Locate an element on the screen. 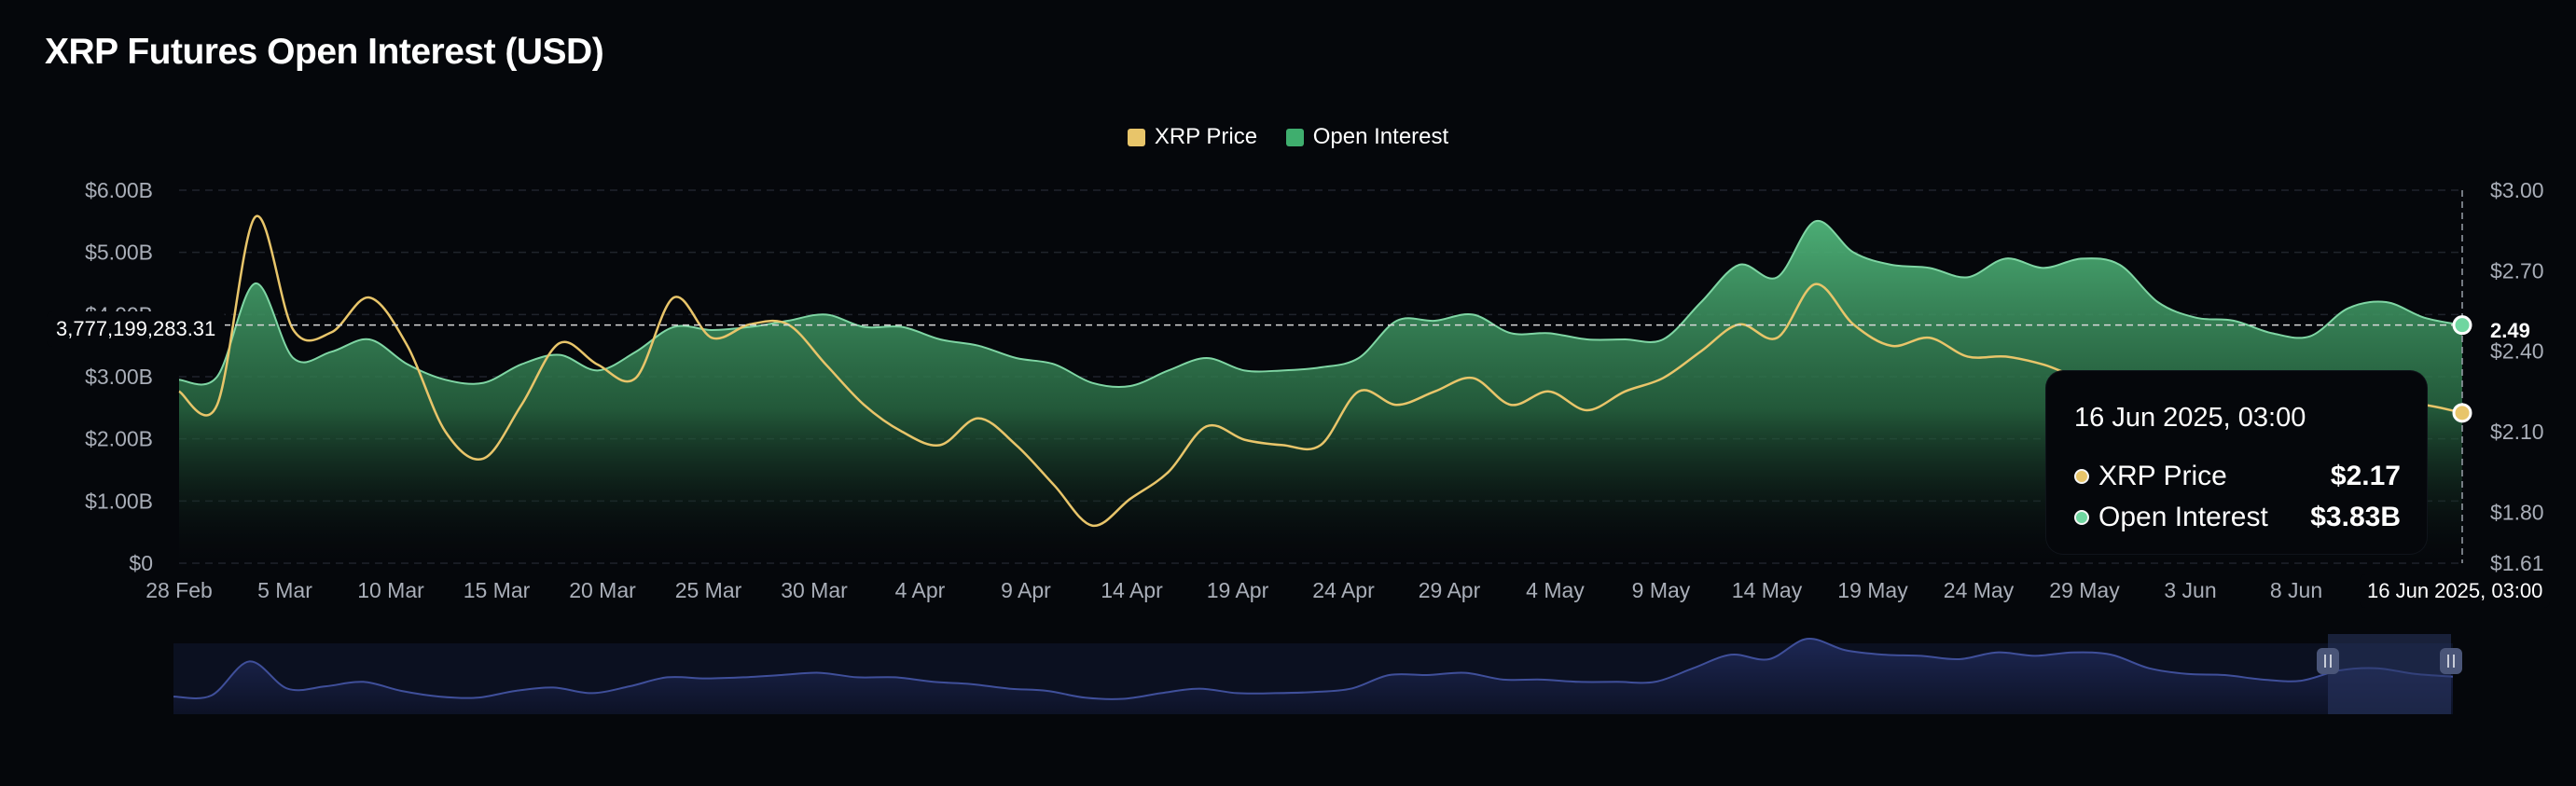 Image resolution: width=2576 pixels, height=786 pixels. tooltip-title: 16 Jun 2025, 03:00 is located at coordinates (2190, 418).